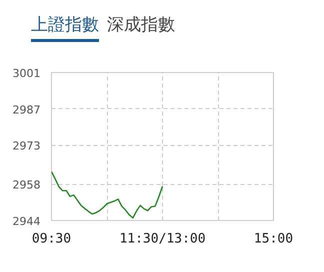  I want to click on y-tick-label: 2987, so click(26, 109).